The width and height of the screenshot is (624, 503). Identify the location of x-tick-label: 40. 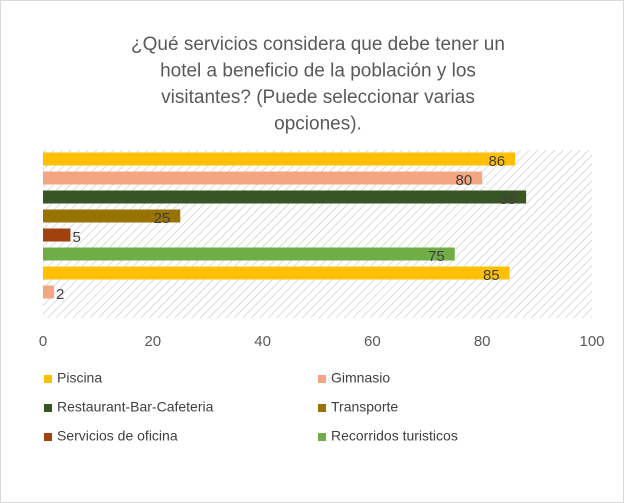
(262, 341).